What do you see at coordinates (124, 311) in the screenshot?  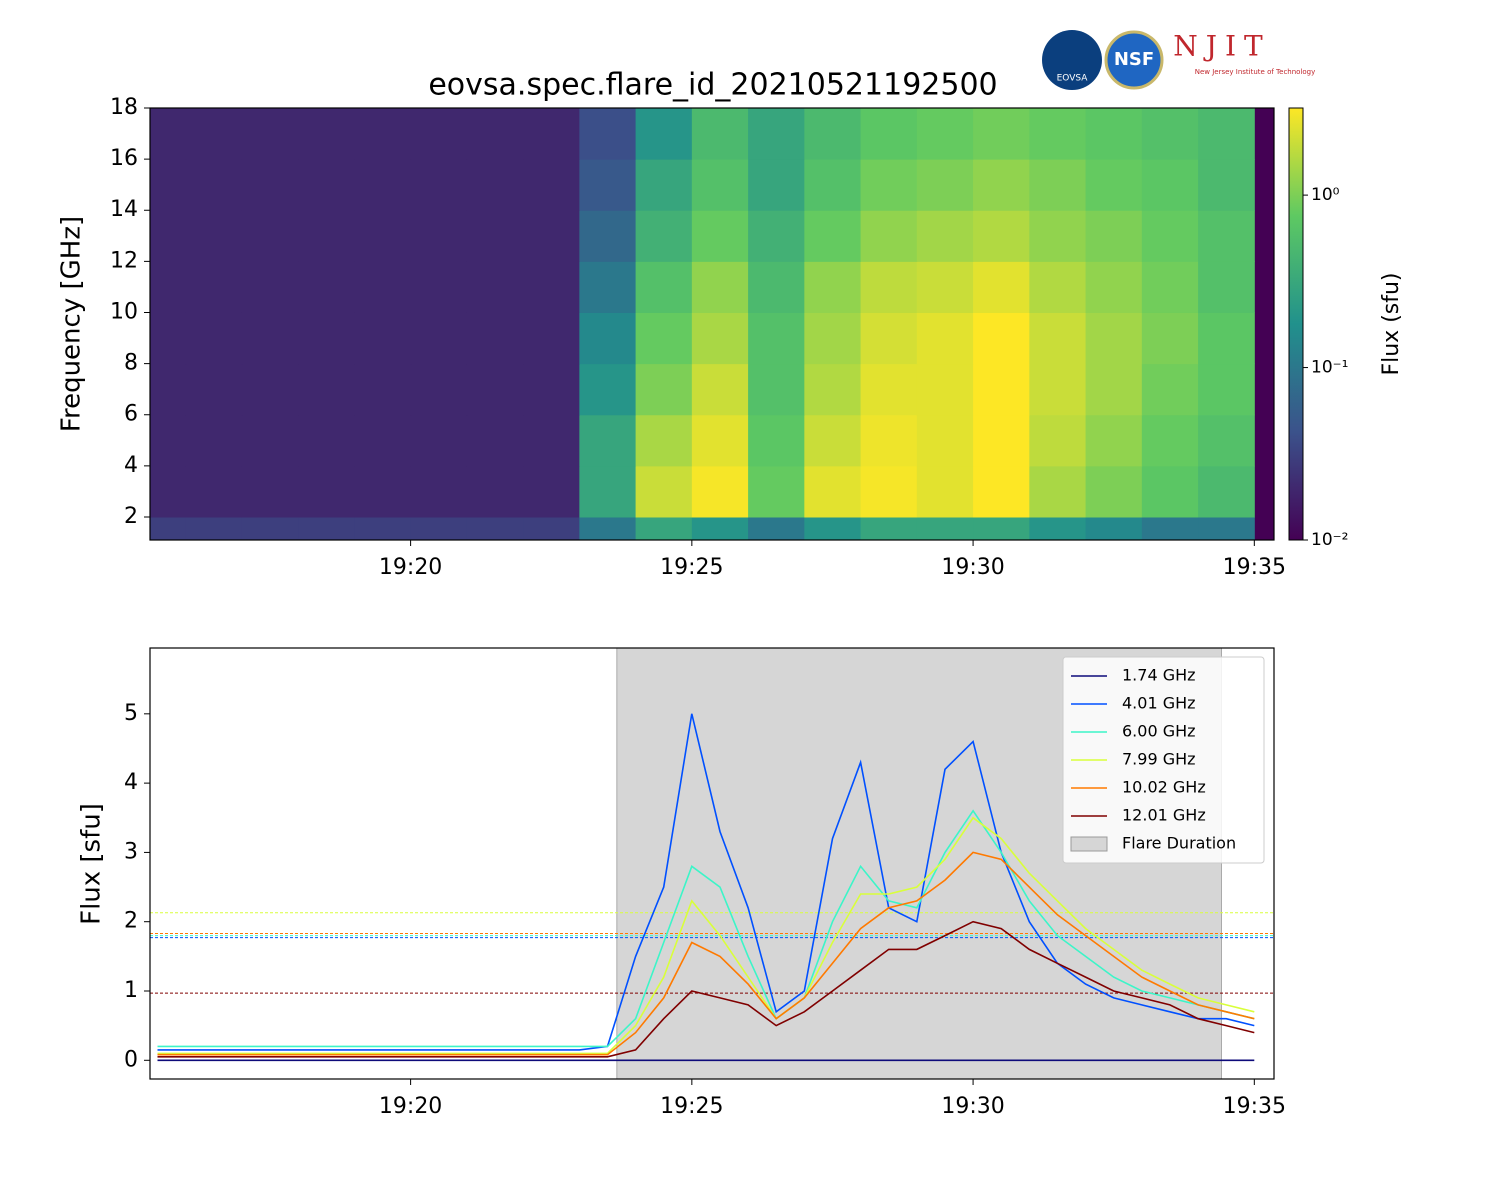 I see `y-tick-label: 10` at bounding box center [124, 311].